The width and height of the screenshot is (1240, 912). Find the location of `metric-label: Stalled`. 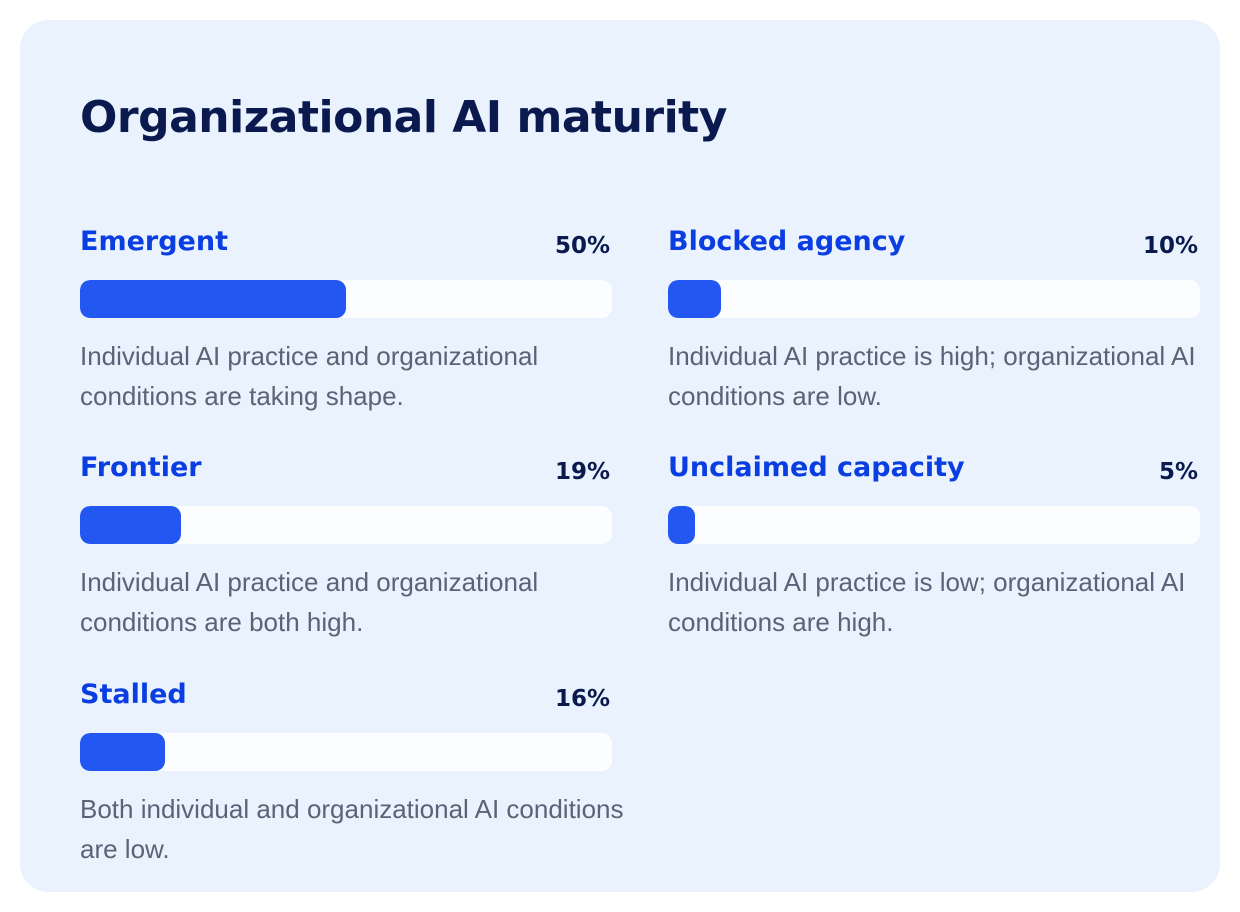

metric-label: Stalled is located at coordinates (133, 694).